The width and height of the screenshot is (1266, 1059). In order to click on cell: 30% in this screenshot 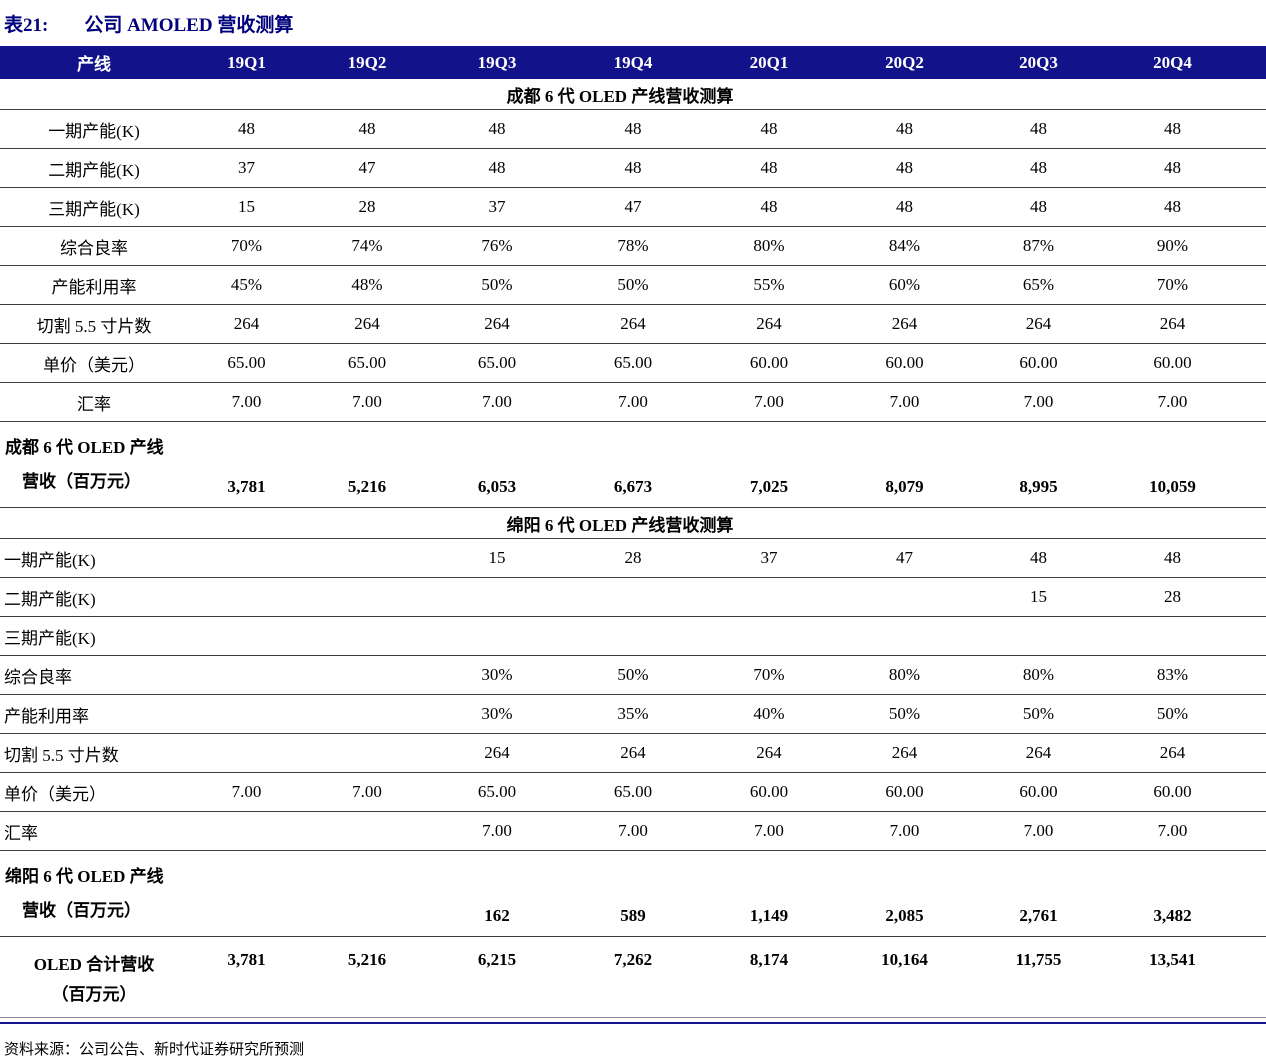, I will do `click(497, 675)`.